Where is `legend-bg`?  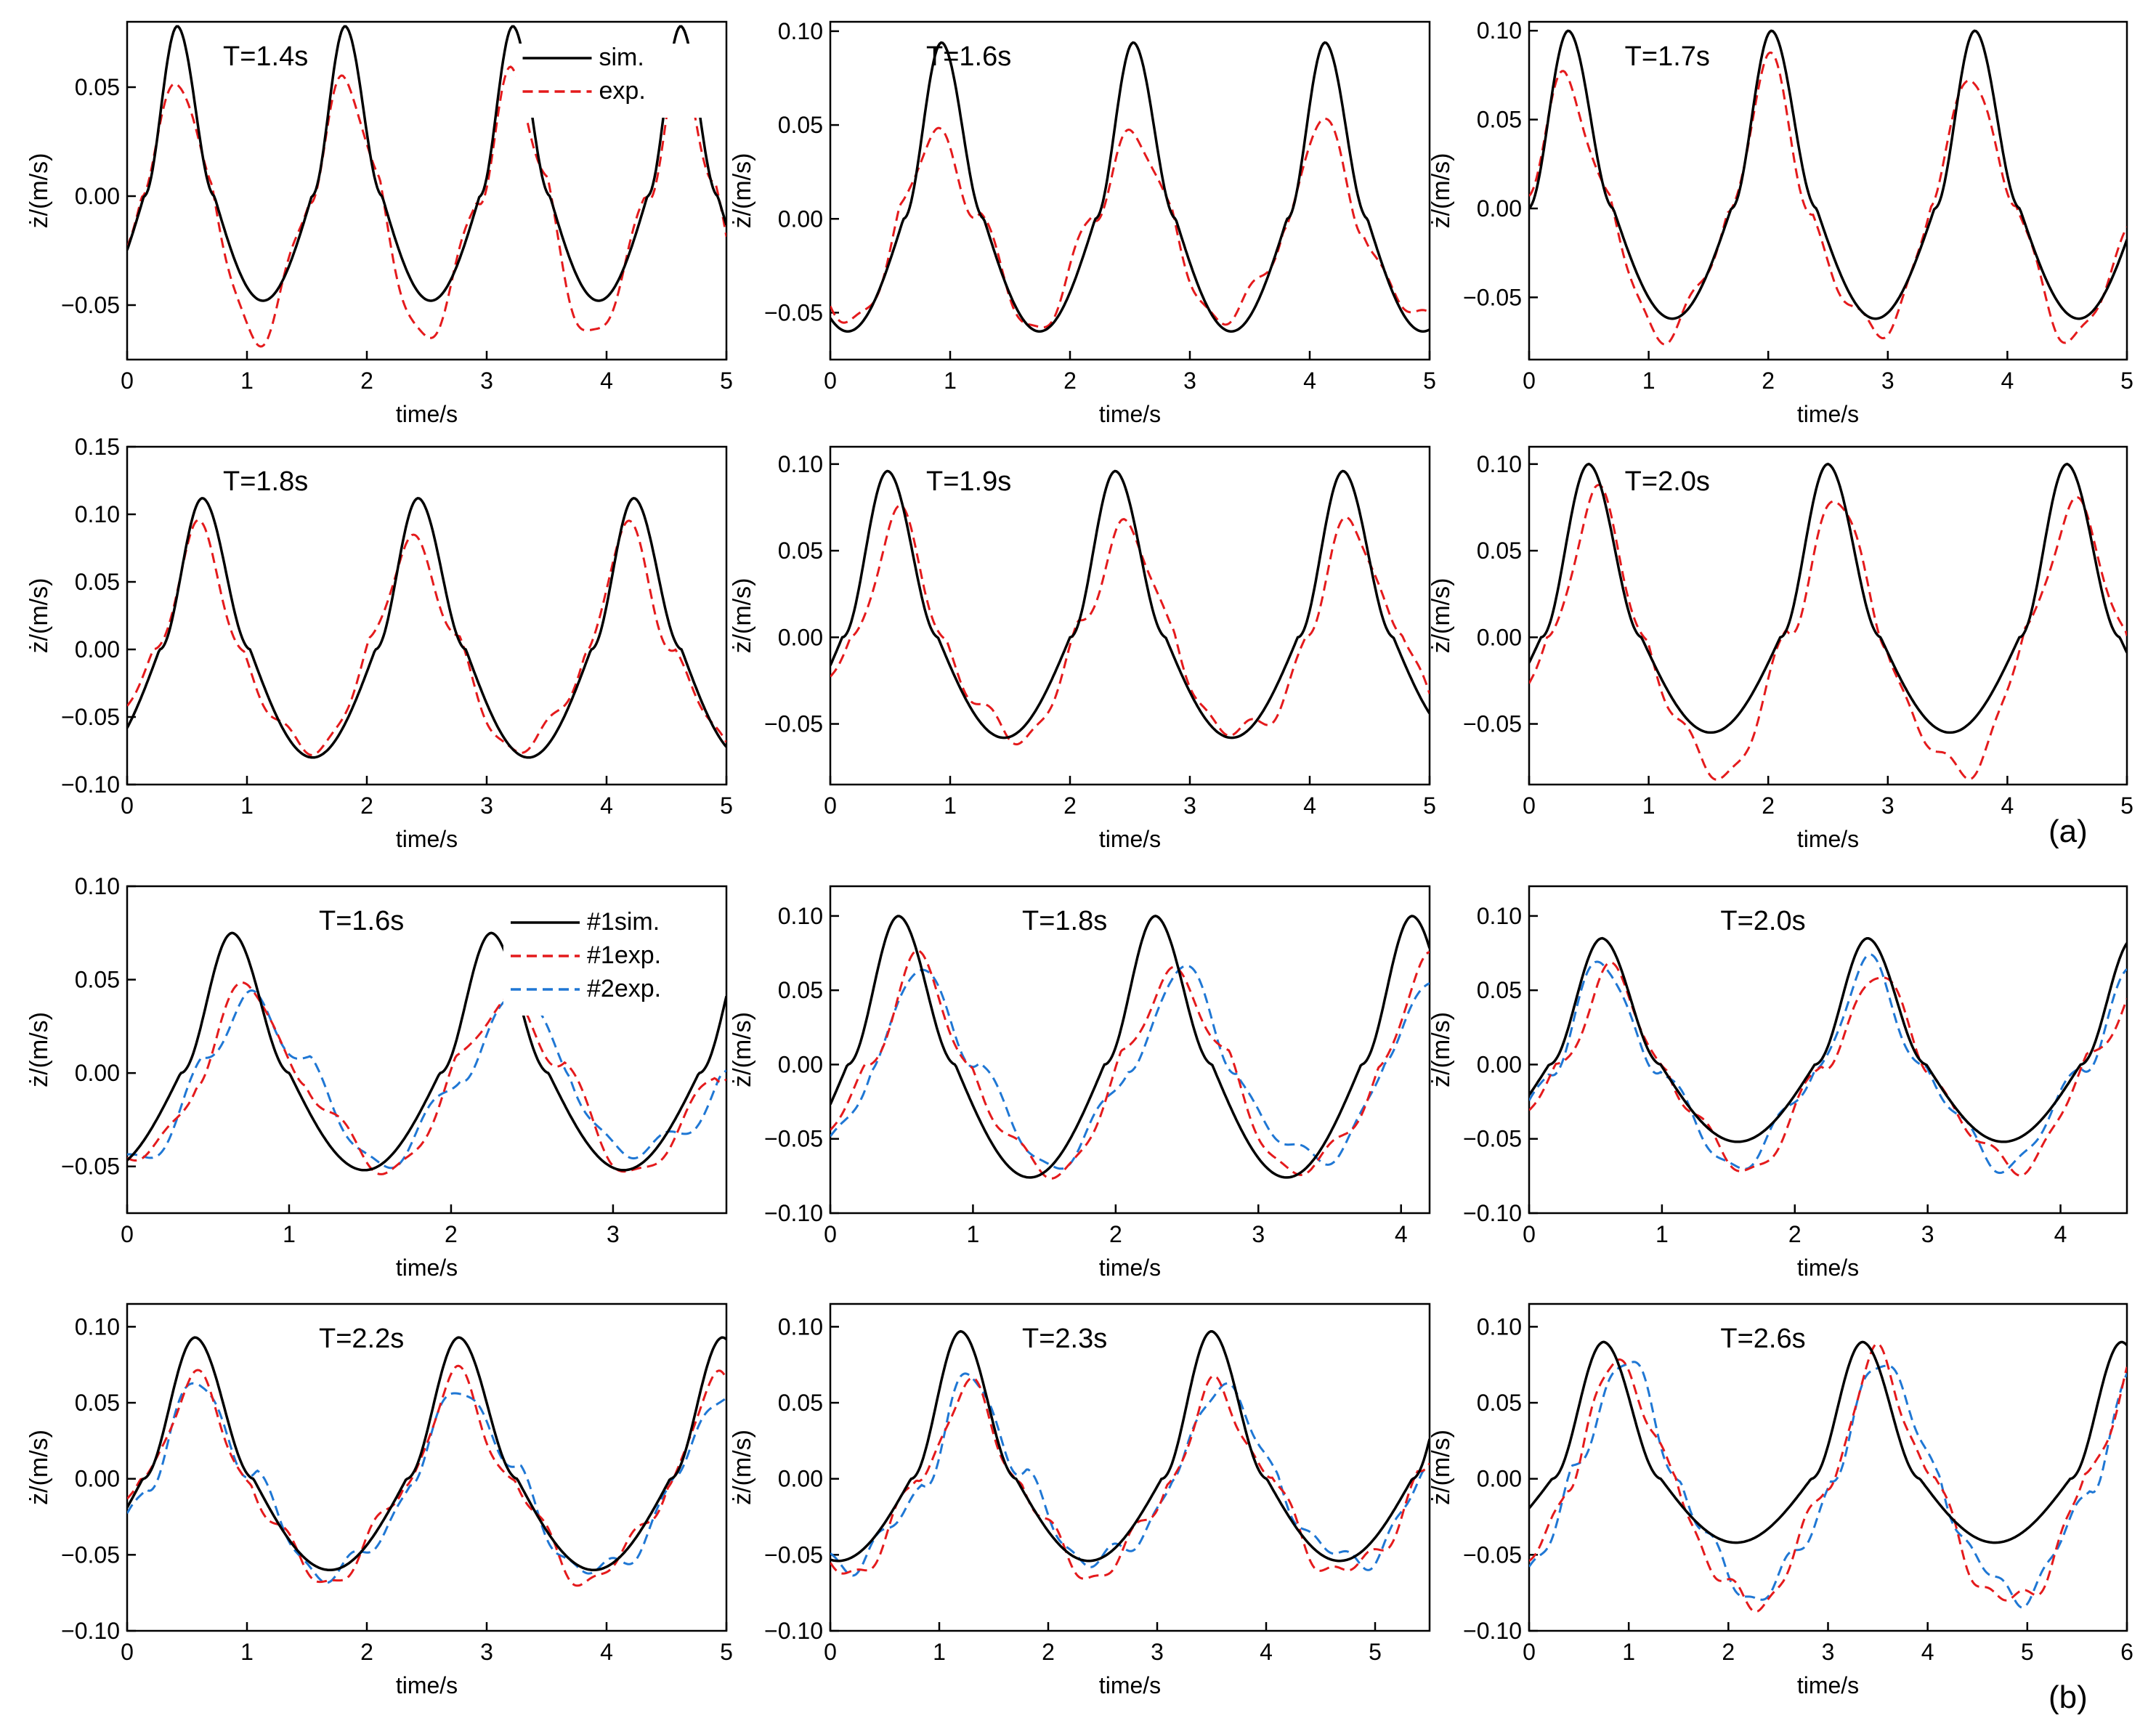
legend-bg is located at coordinates (610, 81).